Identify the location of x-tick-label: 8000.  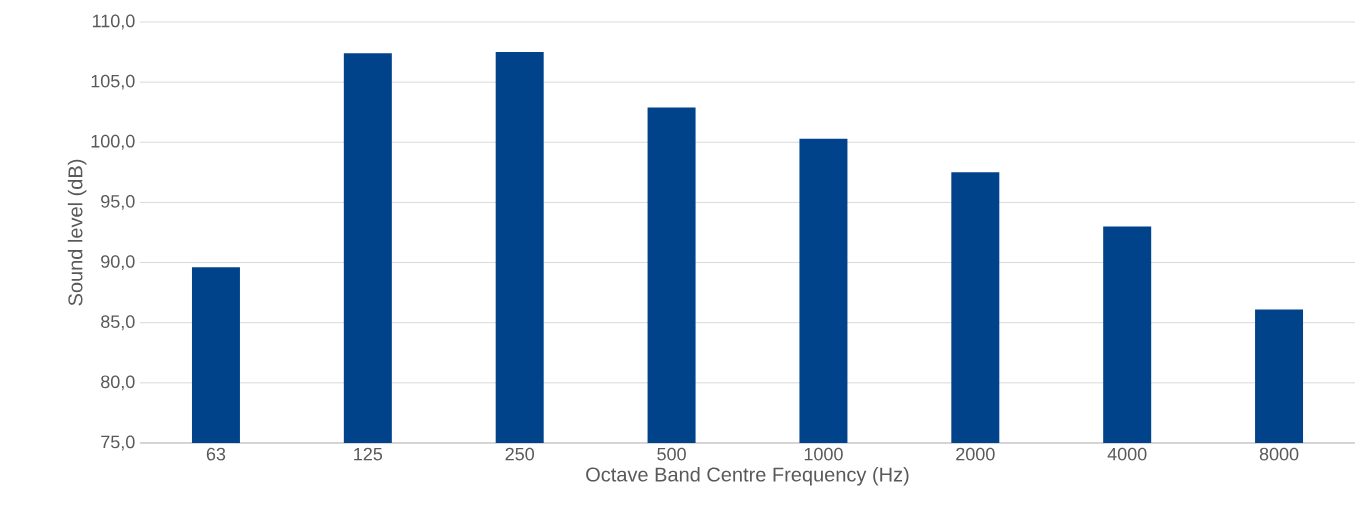
(1279, 454).